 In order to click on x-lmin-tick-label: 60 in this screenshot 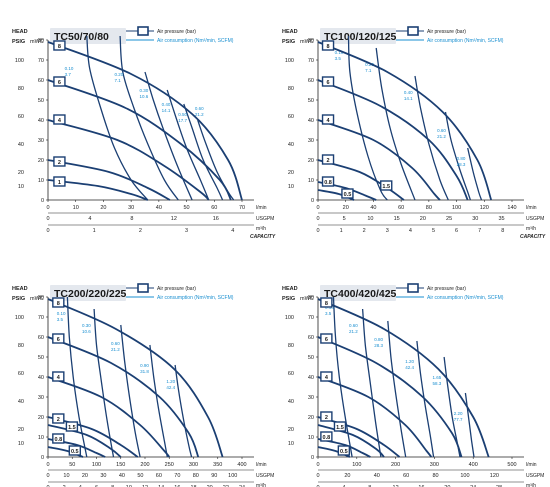, I will do `click(401, 208)`.